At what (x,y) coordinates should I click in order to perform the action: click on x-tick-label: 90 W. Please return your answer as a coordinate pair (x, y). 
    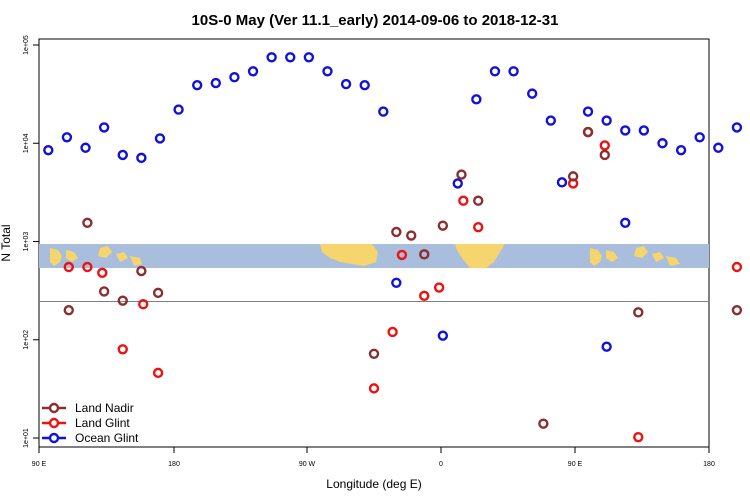
    Looking at the image, I should click on (307, 464).